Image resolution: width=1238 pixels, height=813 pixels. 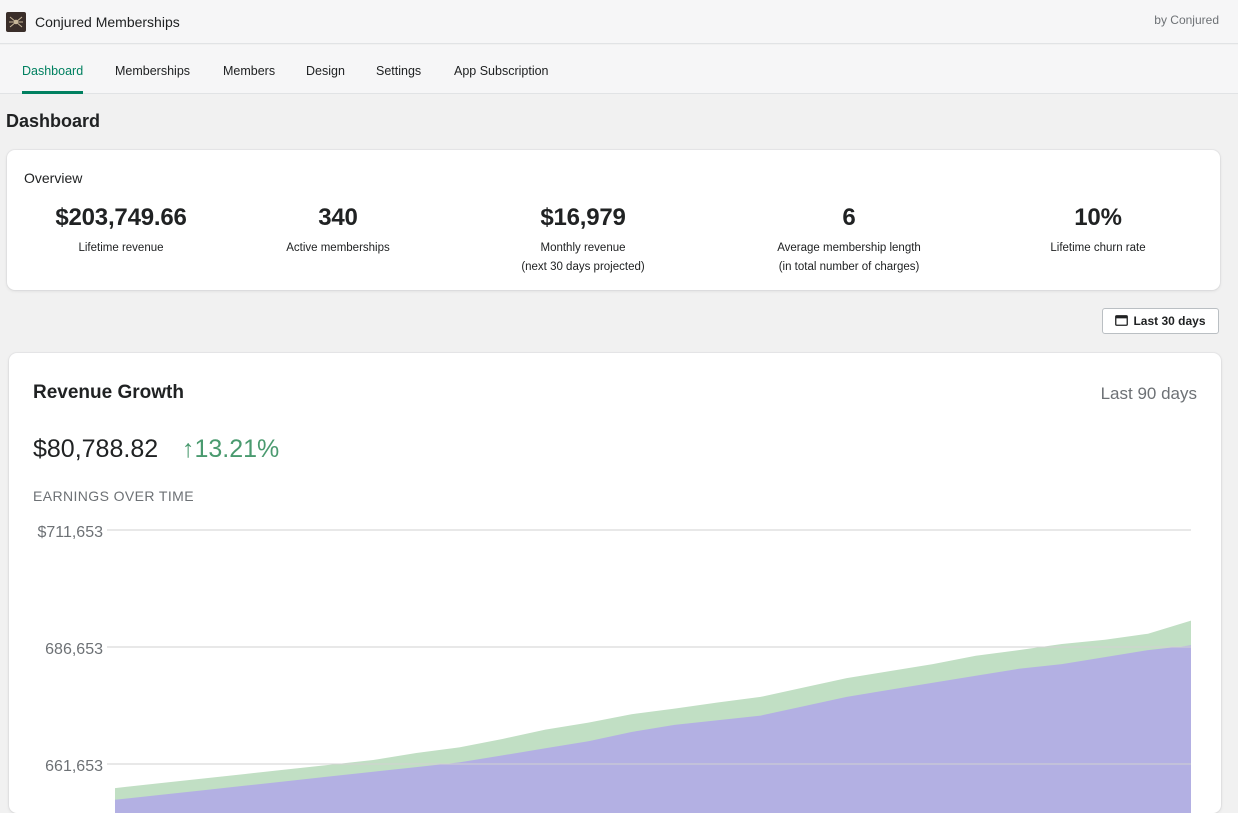 I want to click on y-tick-label: 686,653, so click(x=74, y=649).